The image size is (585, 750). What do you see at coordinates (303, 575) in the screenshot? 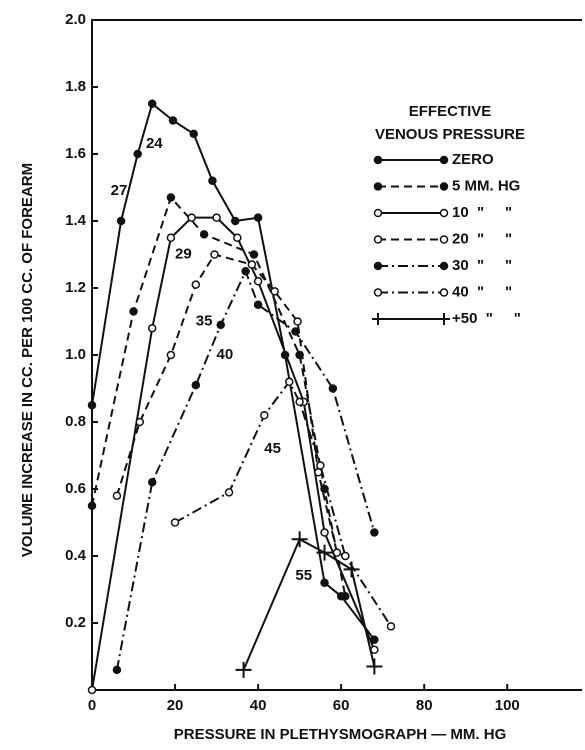
I see `curve-label: 55` at bounding box center [303, 575].